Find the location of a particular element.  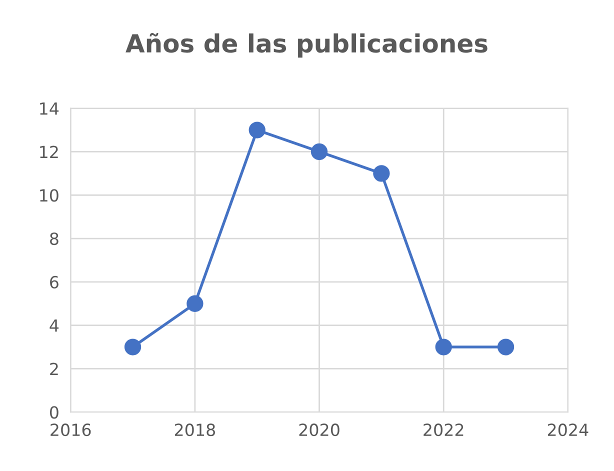

x-tick-label: 2018 is located at coordinates (195, 430).